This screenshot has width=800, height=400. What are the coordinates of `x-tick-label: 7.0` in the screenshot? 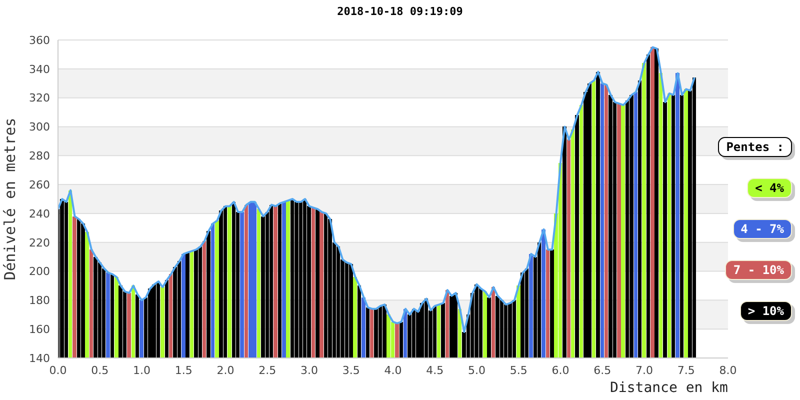 It's located at (644, 370).